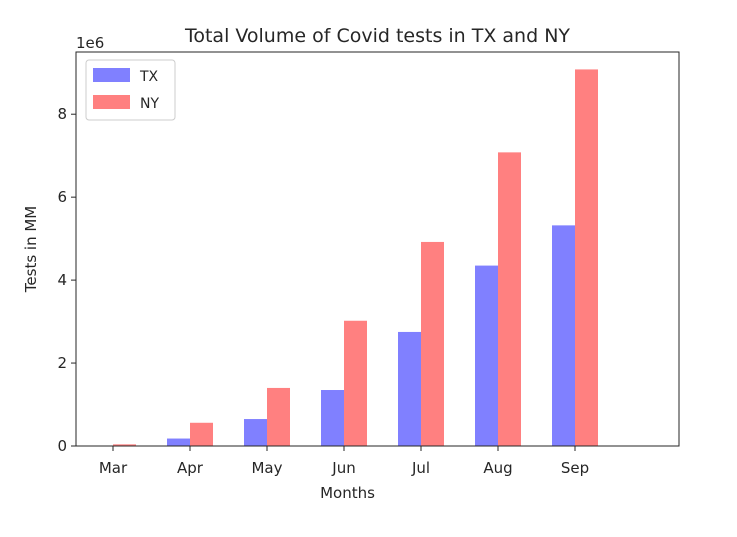  Describe the element at coordinates (486, 355) in the screenshot. I see `bar-tx-aug` at that location.